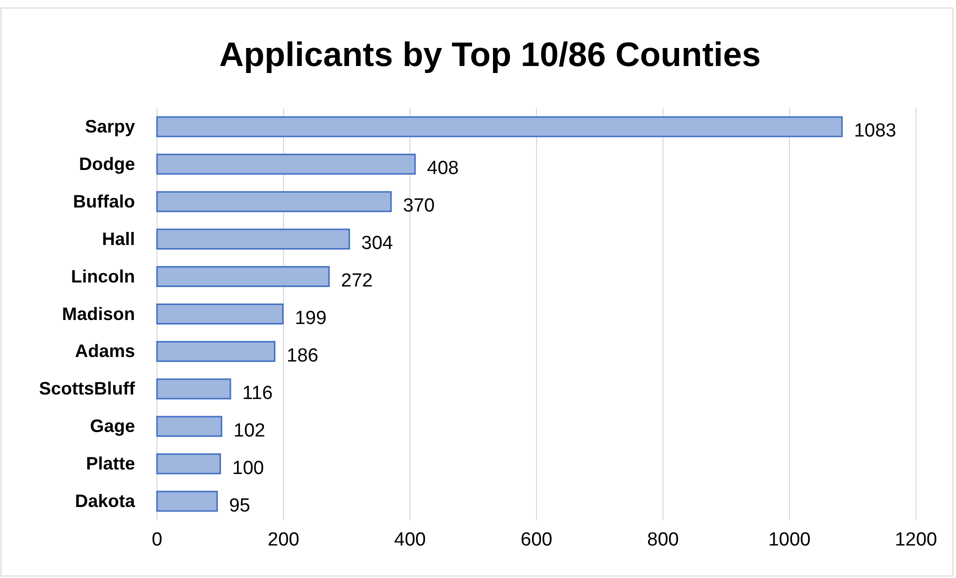 The width and height of the screenshot is (956, 578). Describe the element at coordinates (250, 431) in the screenshot. I see `data-label: 102` at that location.